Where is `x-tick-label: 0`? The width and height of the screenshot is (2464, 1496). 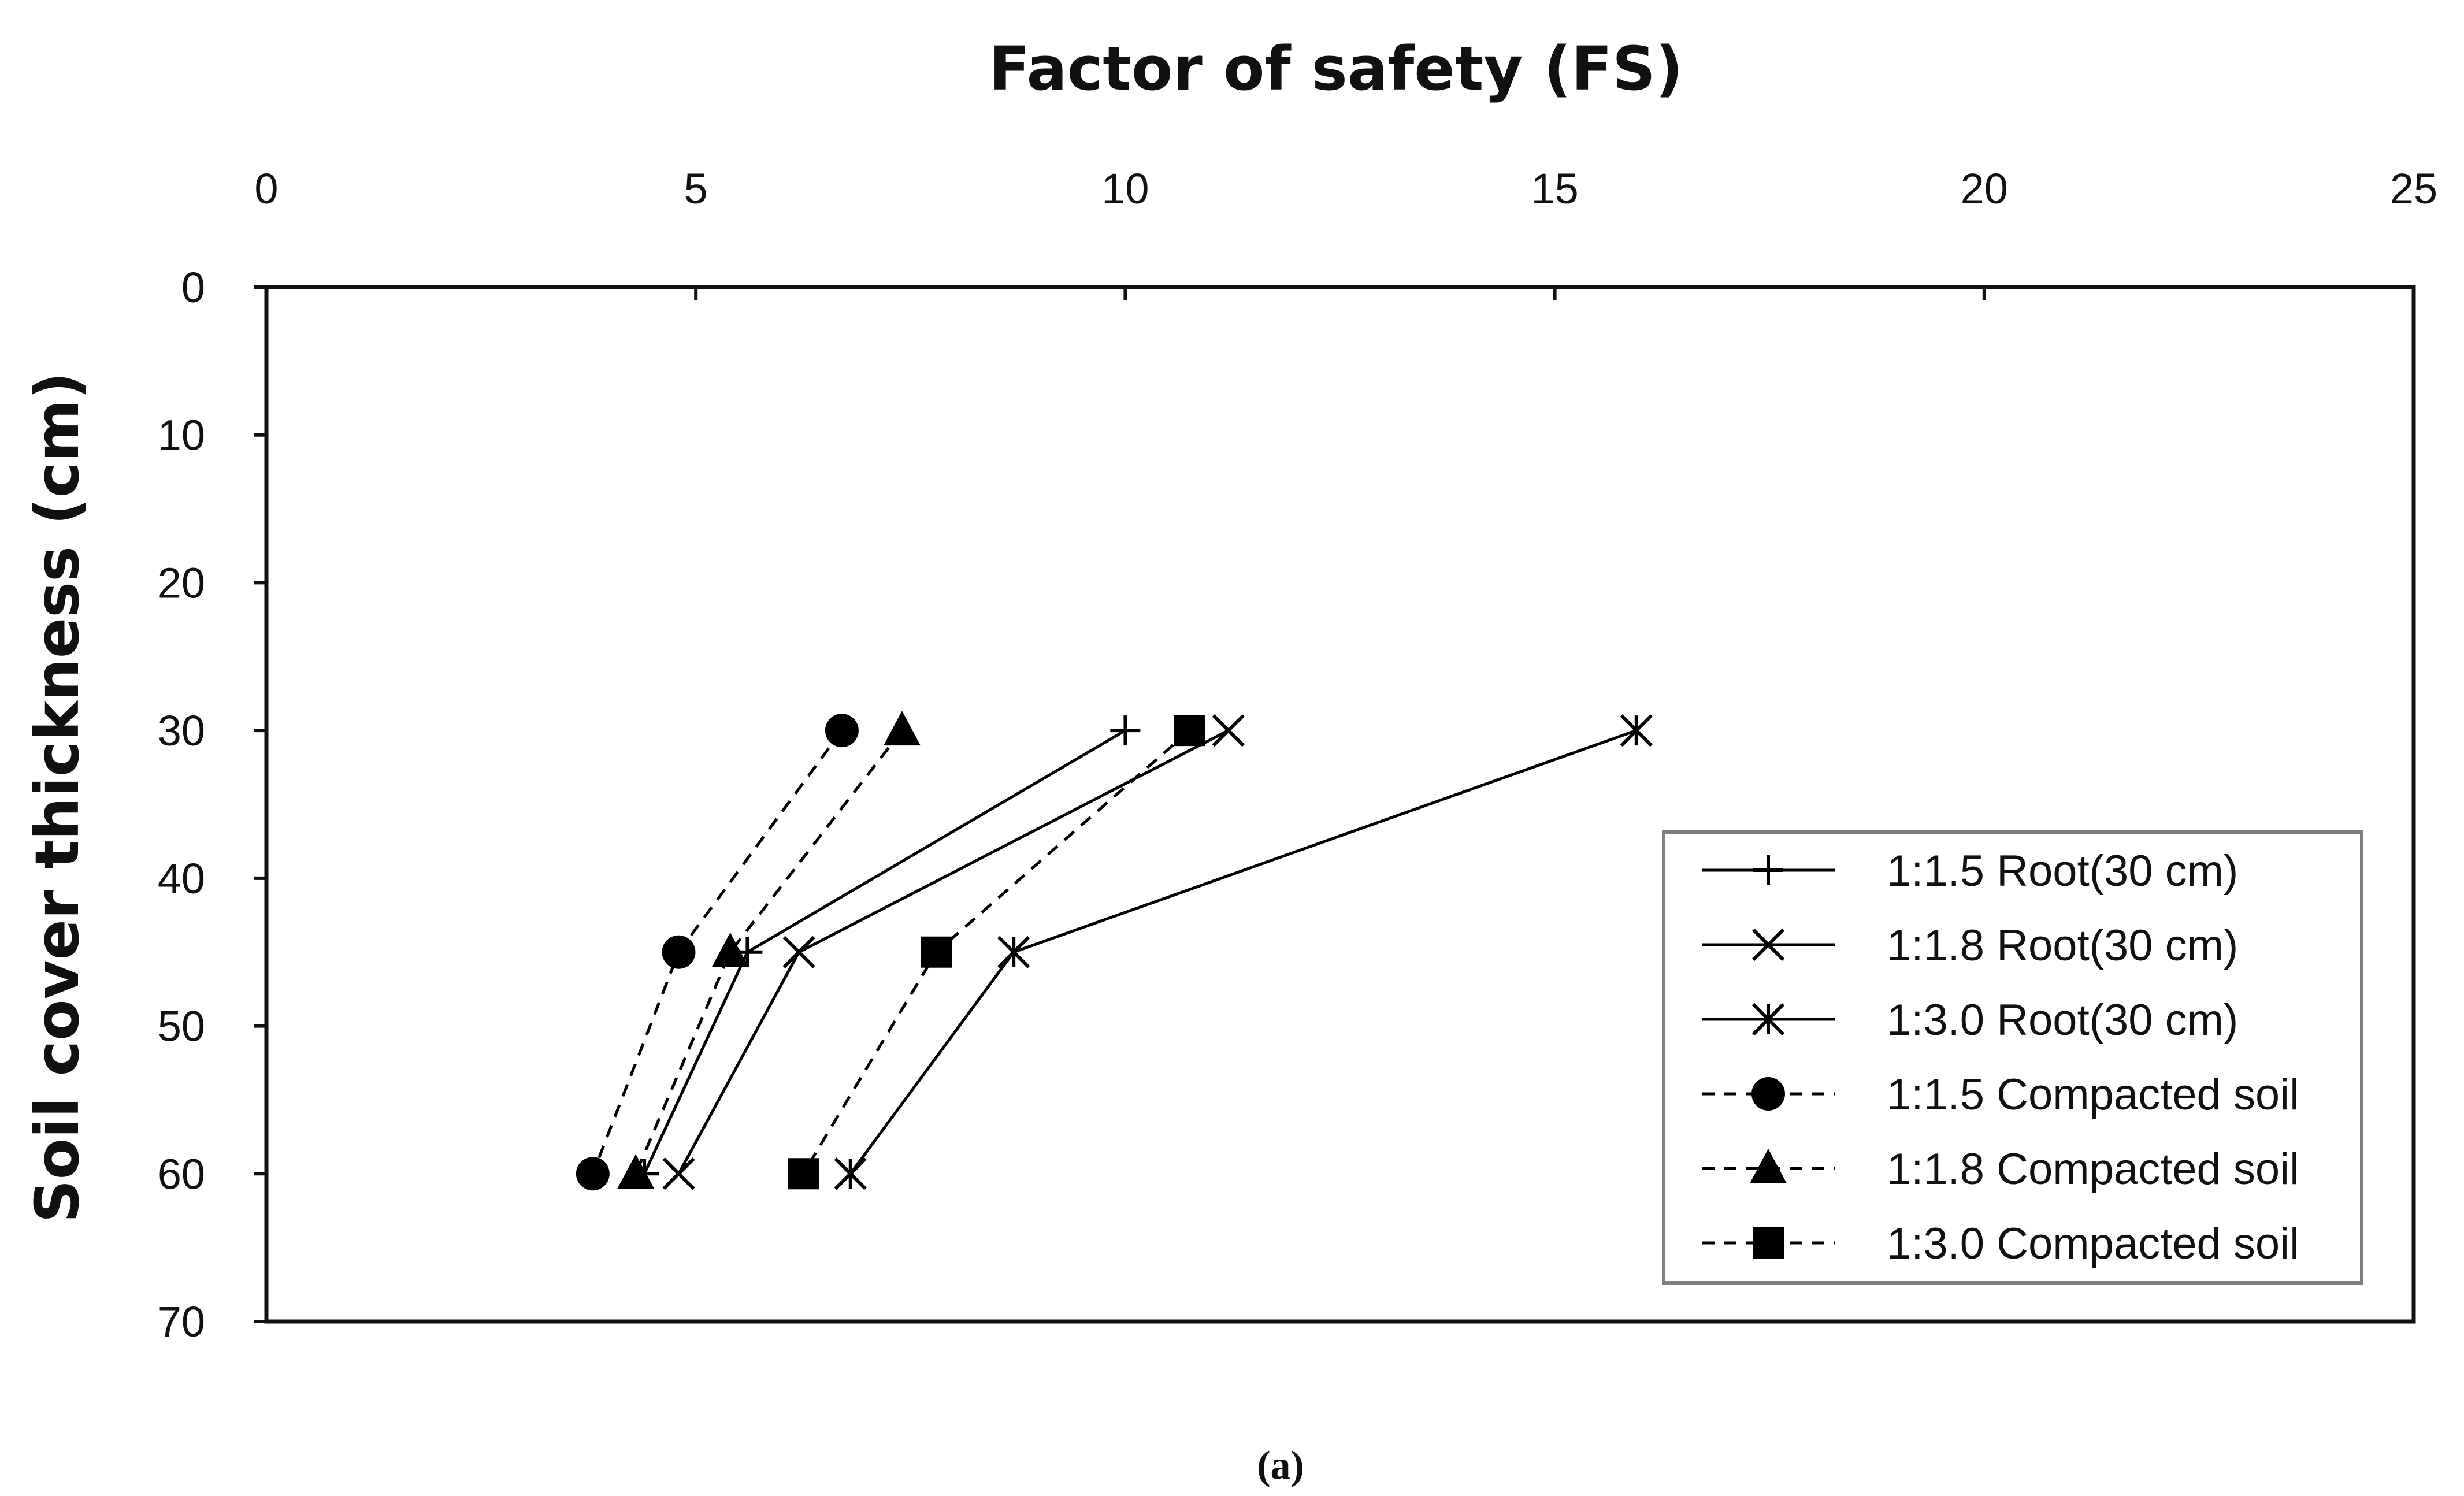
x-tick-label: 0 is located at coordinates (266, 189).